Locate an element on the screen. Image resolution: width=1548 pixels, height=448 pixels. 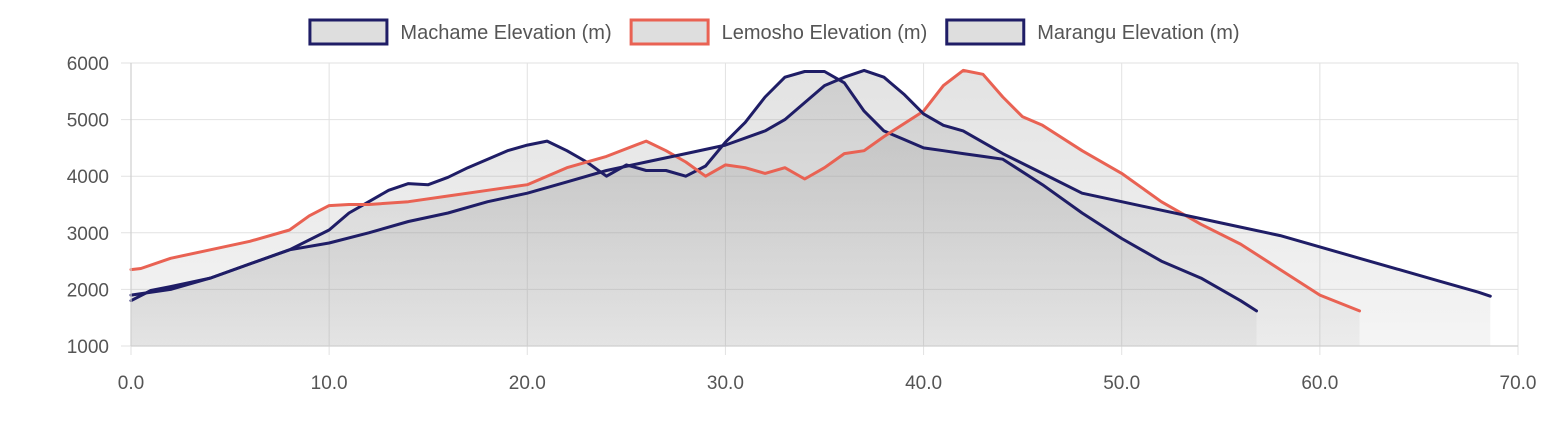
y-tick-label: 6000 is located at coordinates (88, 64).